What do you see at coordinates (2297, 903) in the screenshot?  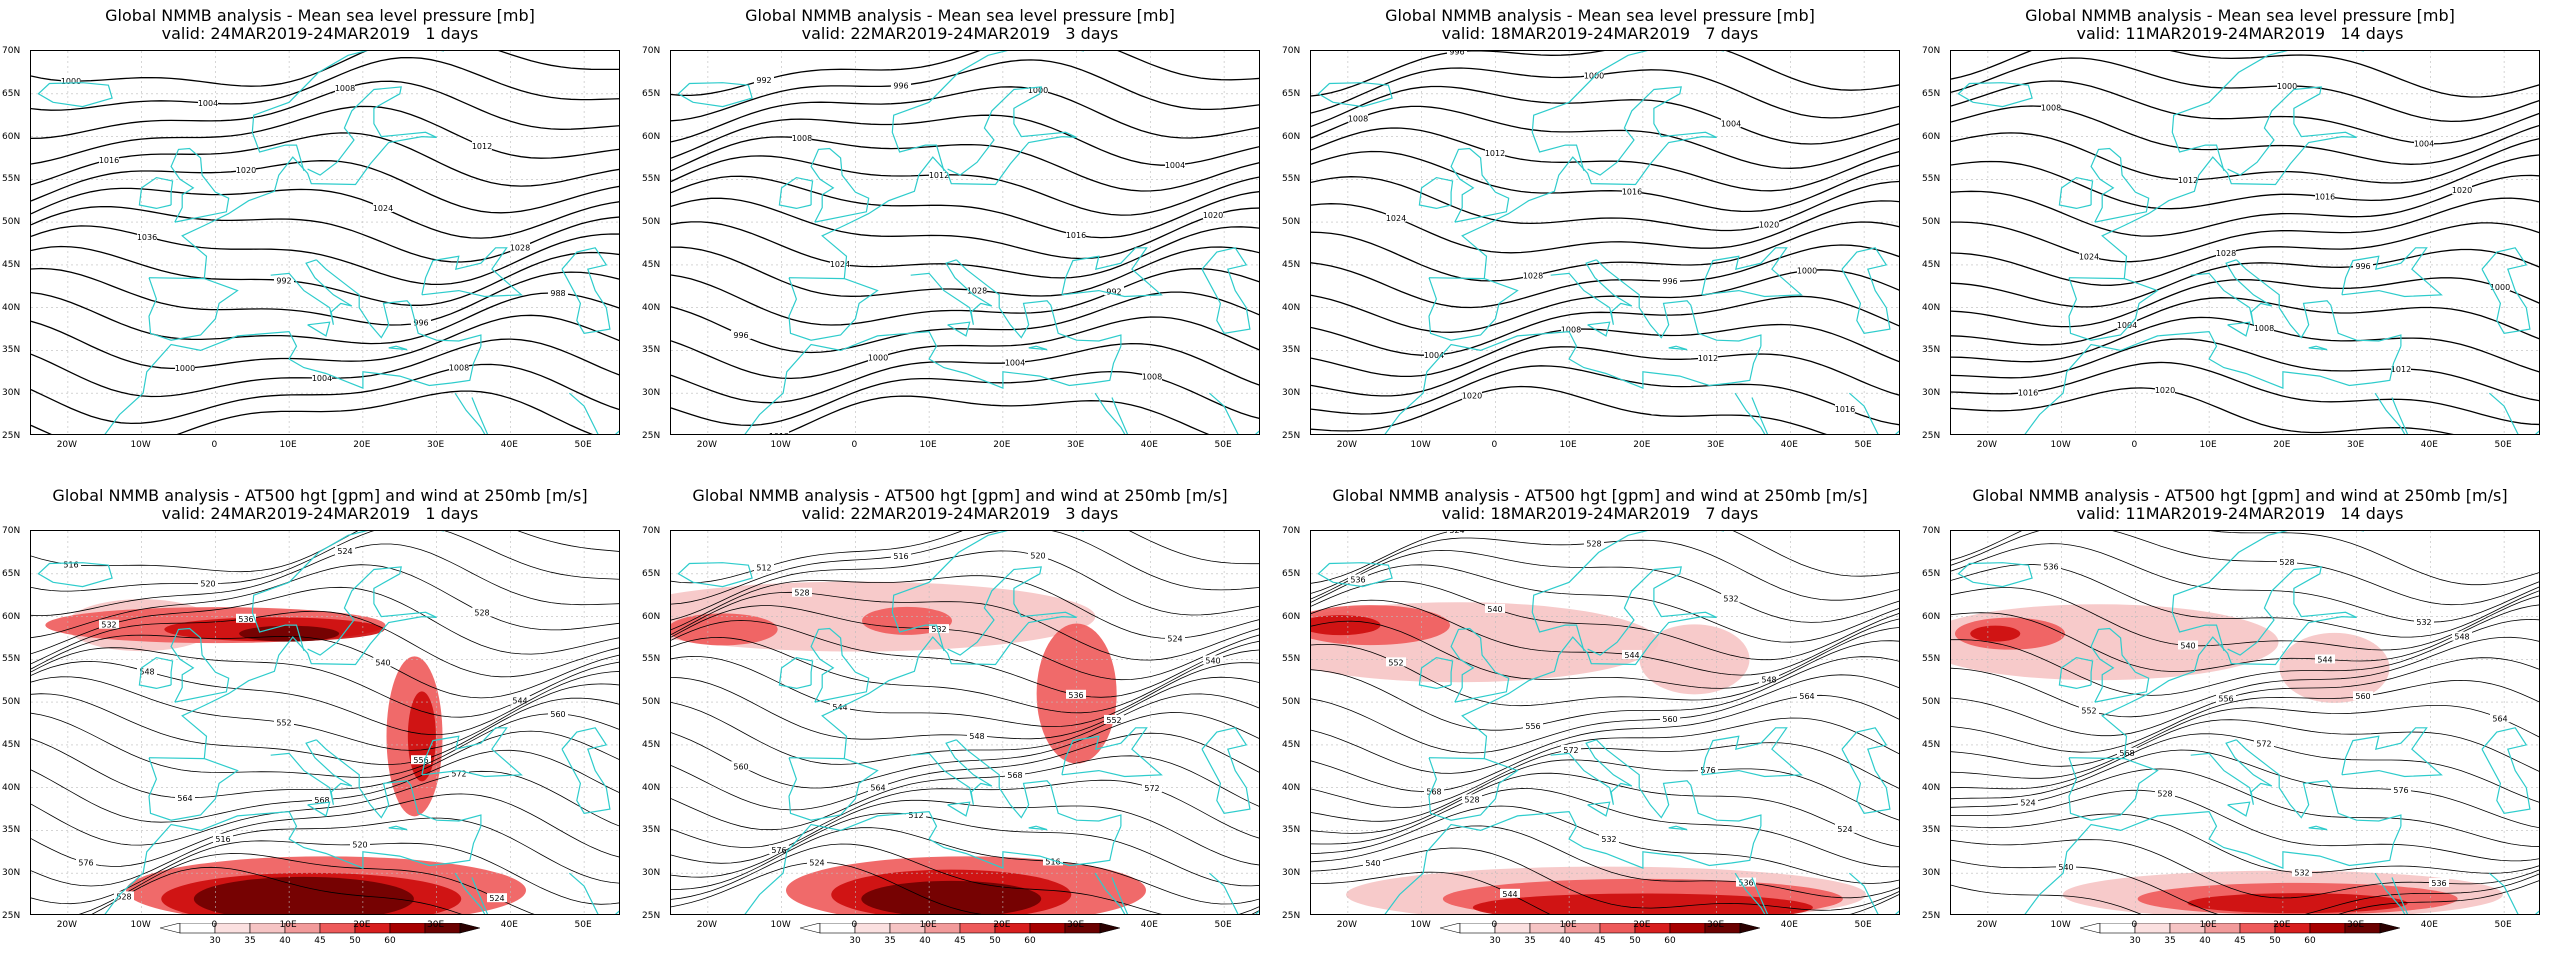 I see `wind-speed-area` at bounding box center [2297, 903].